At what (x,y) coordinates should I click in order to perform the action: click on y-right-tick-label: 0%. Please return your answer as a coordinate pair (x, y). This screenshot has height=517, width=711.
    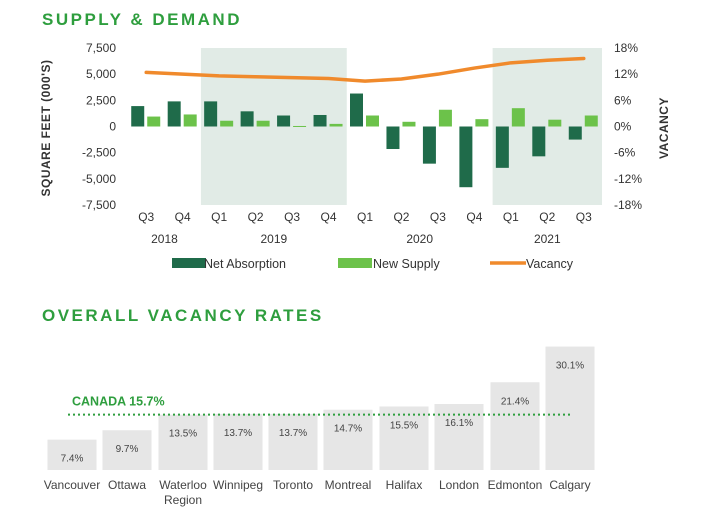
    Looking at the image, I should click on (623, 127).